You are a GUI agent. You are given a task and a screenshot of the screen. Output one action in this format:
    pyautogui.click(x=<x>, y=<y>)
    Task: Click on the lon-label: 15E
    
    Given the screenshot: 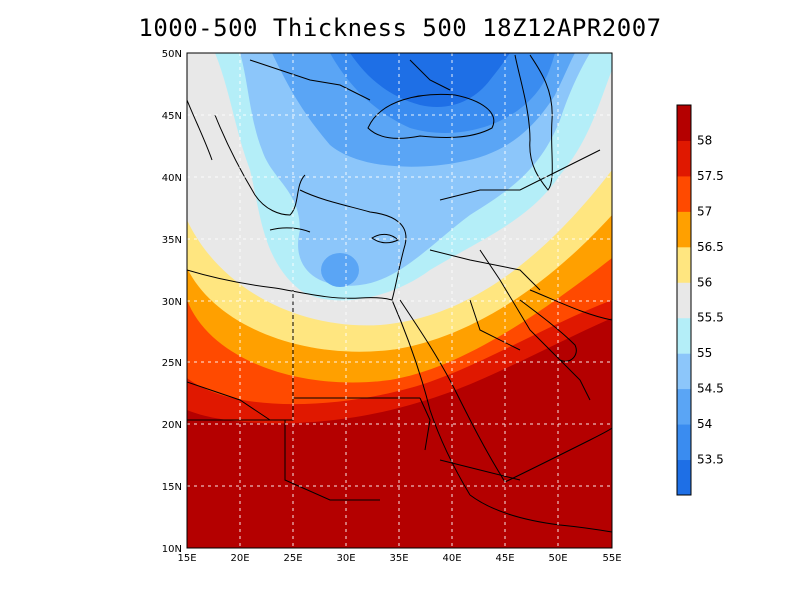 What is the action you would take?
    pyautogui.click(x=186, y=558)
    